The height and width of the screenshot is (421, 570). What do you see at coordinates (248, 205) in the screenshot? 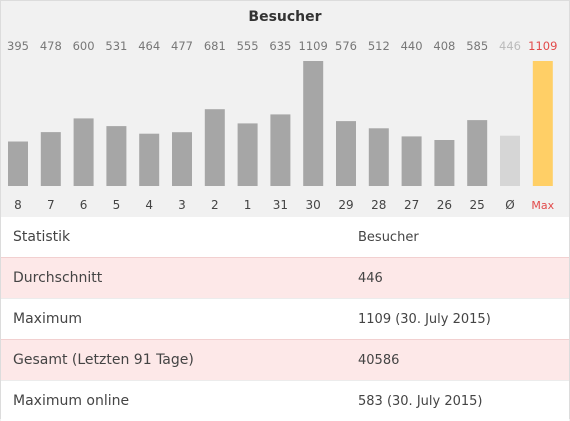
I see `category-label: 1` at bounding box center [248, 205].